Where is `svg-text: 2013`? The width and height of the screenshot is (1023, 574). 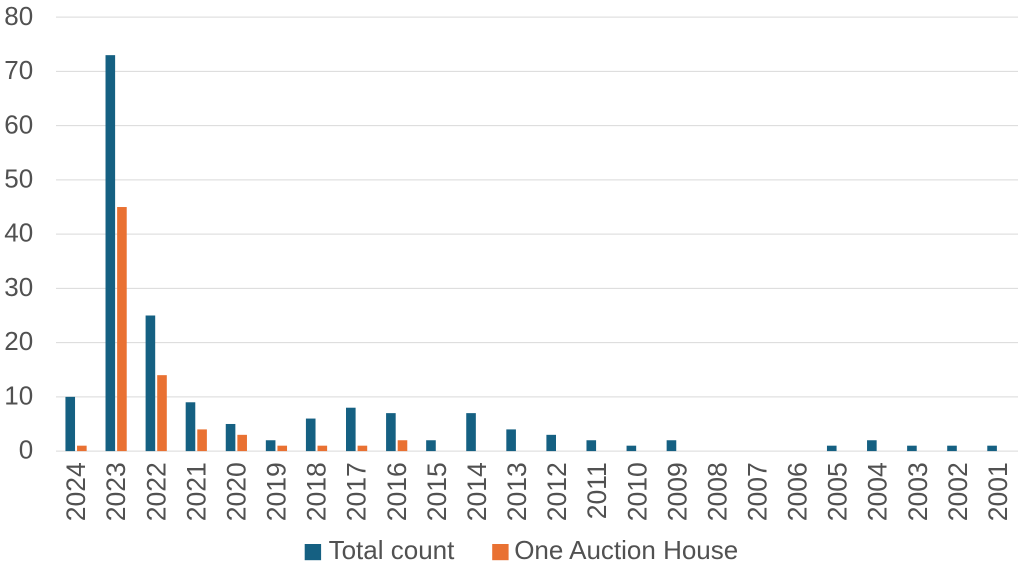 svg-text: 2013 is located at coordinates (517, 491).